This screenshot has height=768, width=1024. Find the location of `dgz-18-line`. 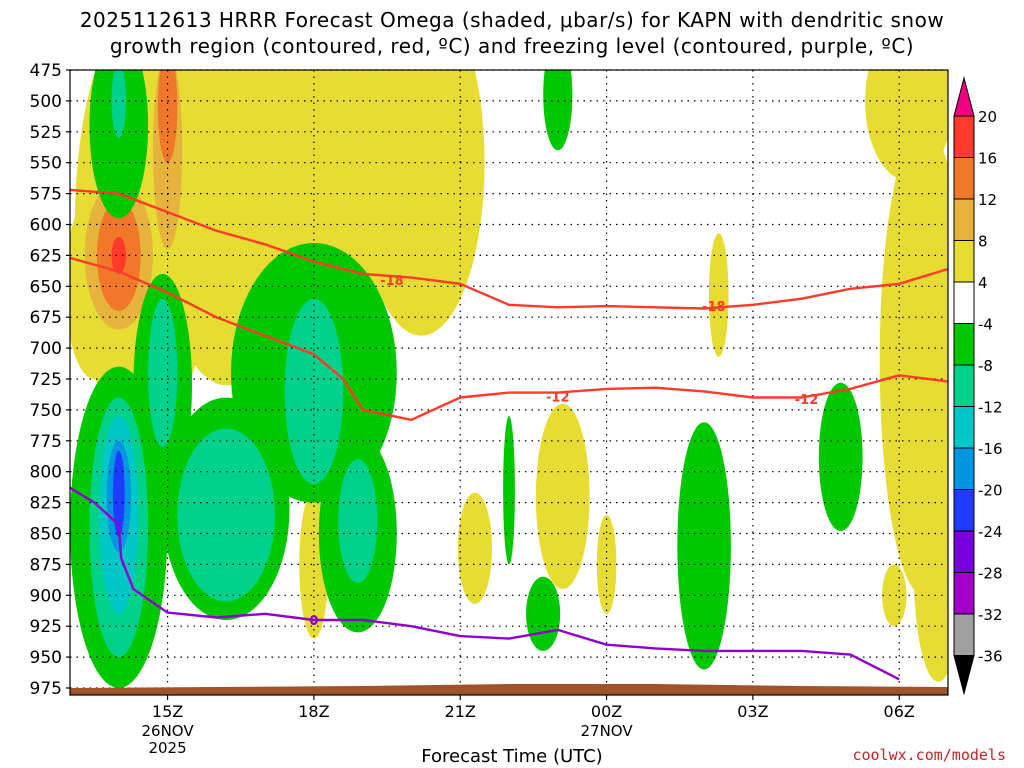

dgz-18-line is located at coordinates (509, 249).